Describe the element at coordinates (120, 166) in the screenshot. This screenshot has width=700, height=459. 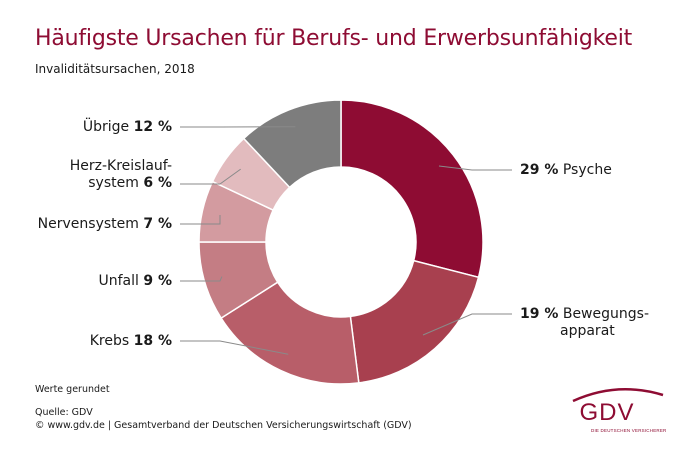
I see `label-herz-line1: Herz-Kreislauf-` at that location.